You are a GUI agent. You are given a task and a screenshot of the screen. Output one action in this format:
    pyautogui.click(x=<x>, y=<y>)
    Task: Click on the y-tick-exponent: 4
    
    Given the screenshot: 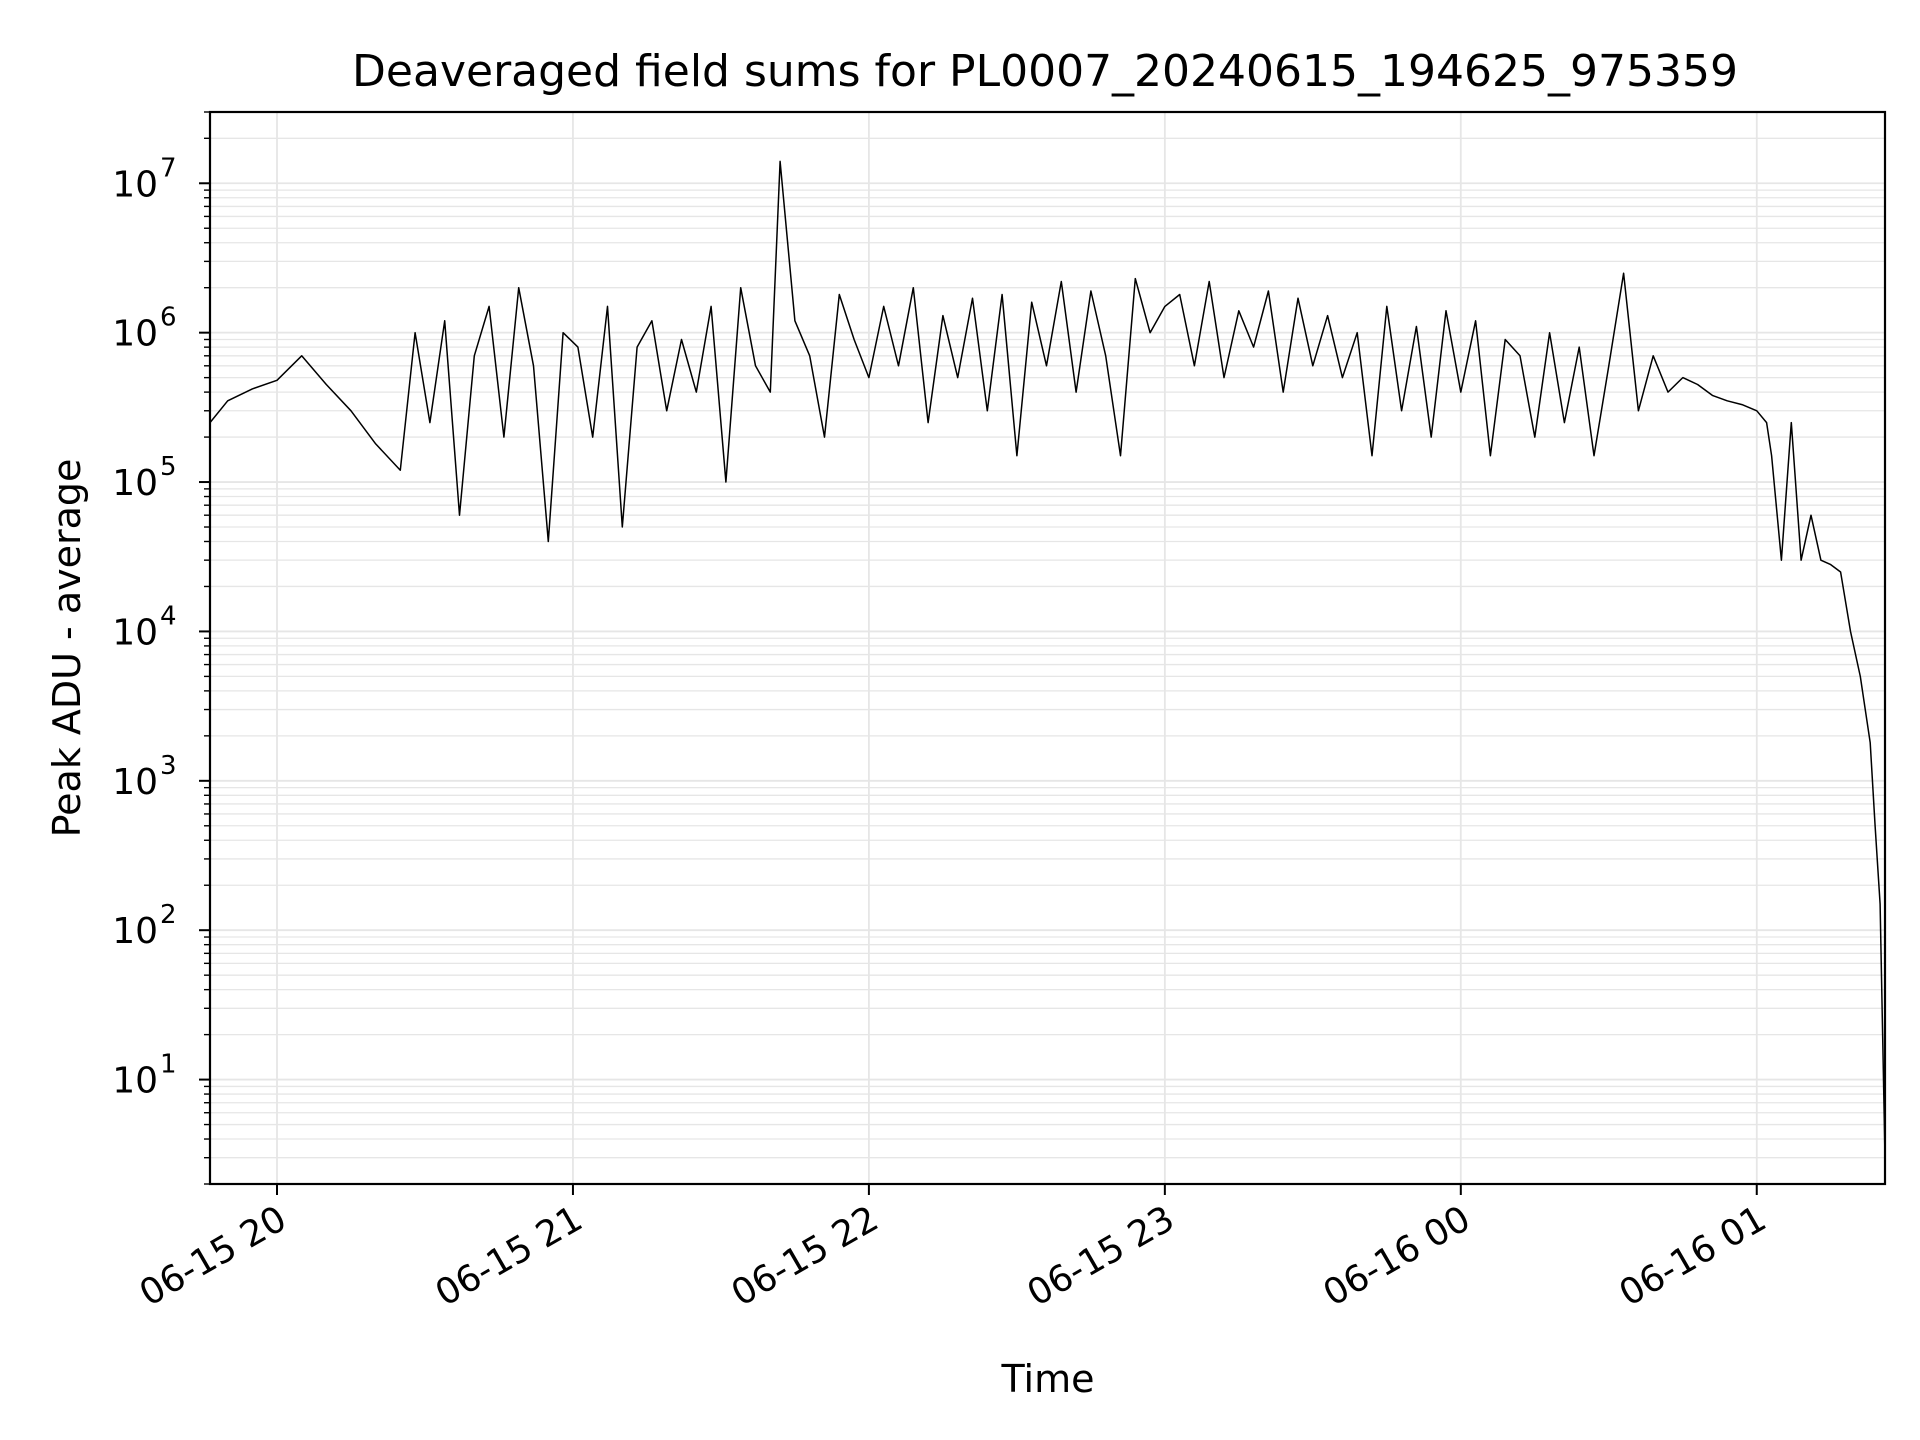 What is the action you would take?
    pyautogui.click(x=168, y=616)
    